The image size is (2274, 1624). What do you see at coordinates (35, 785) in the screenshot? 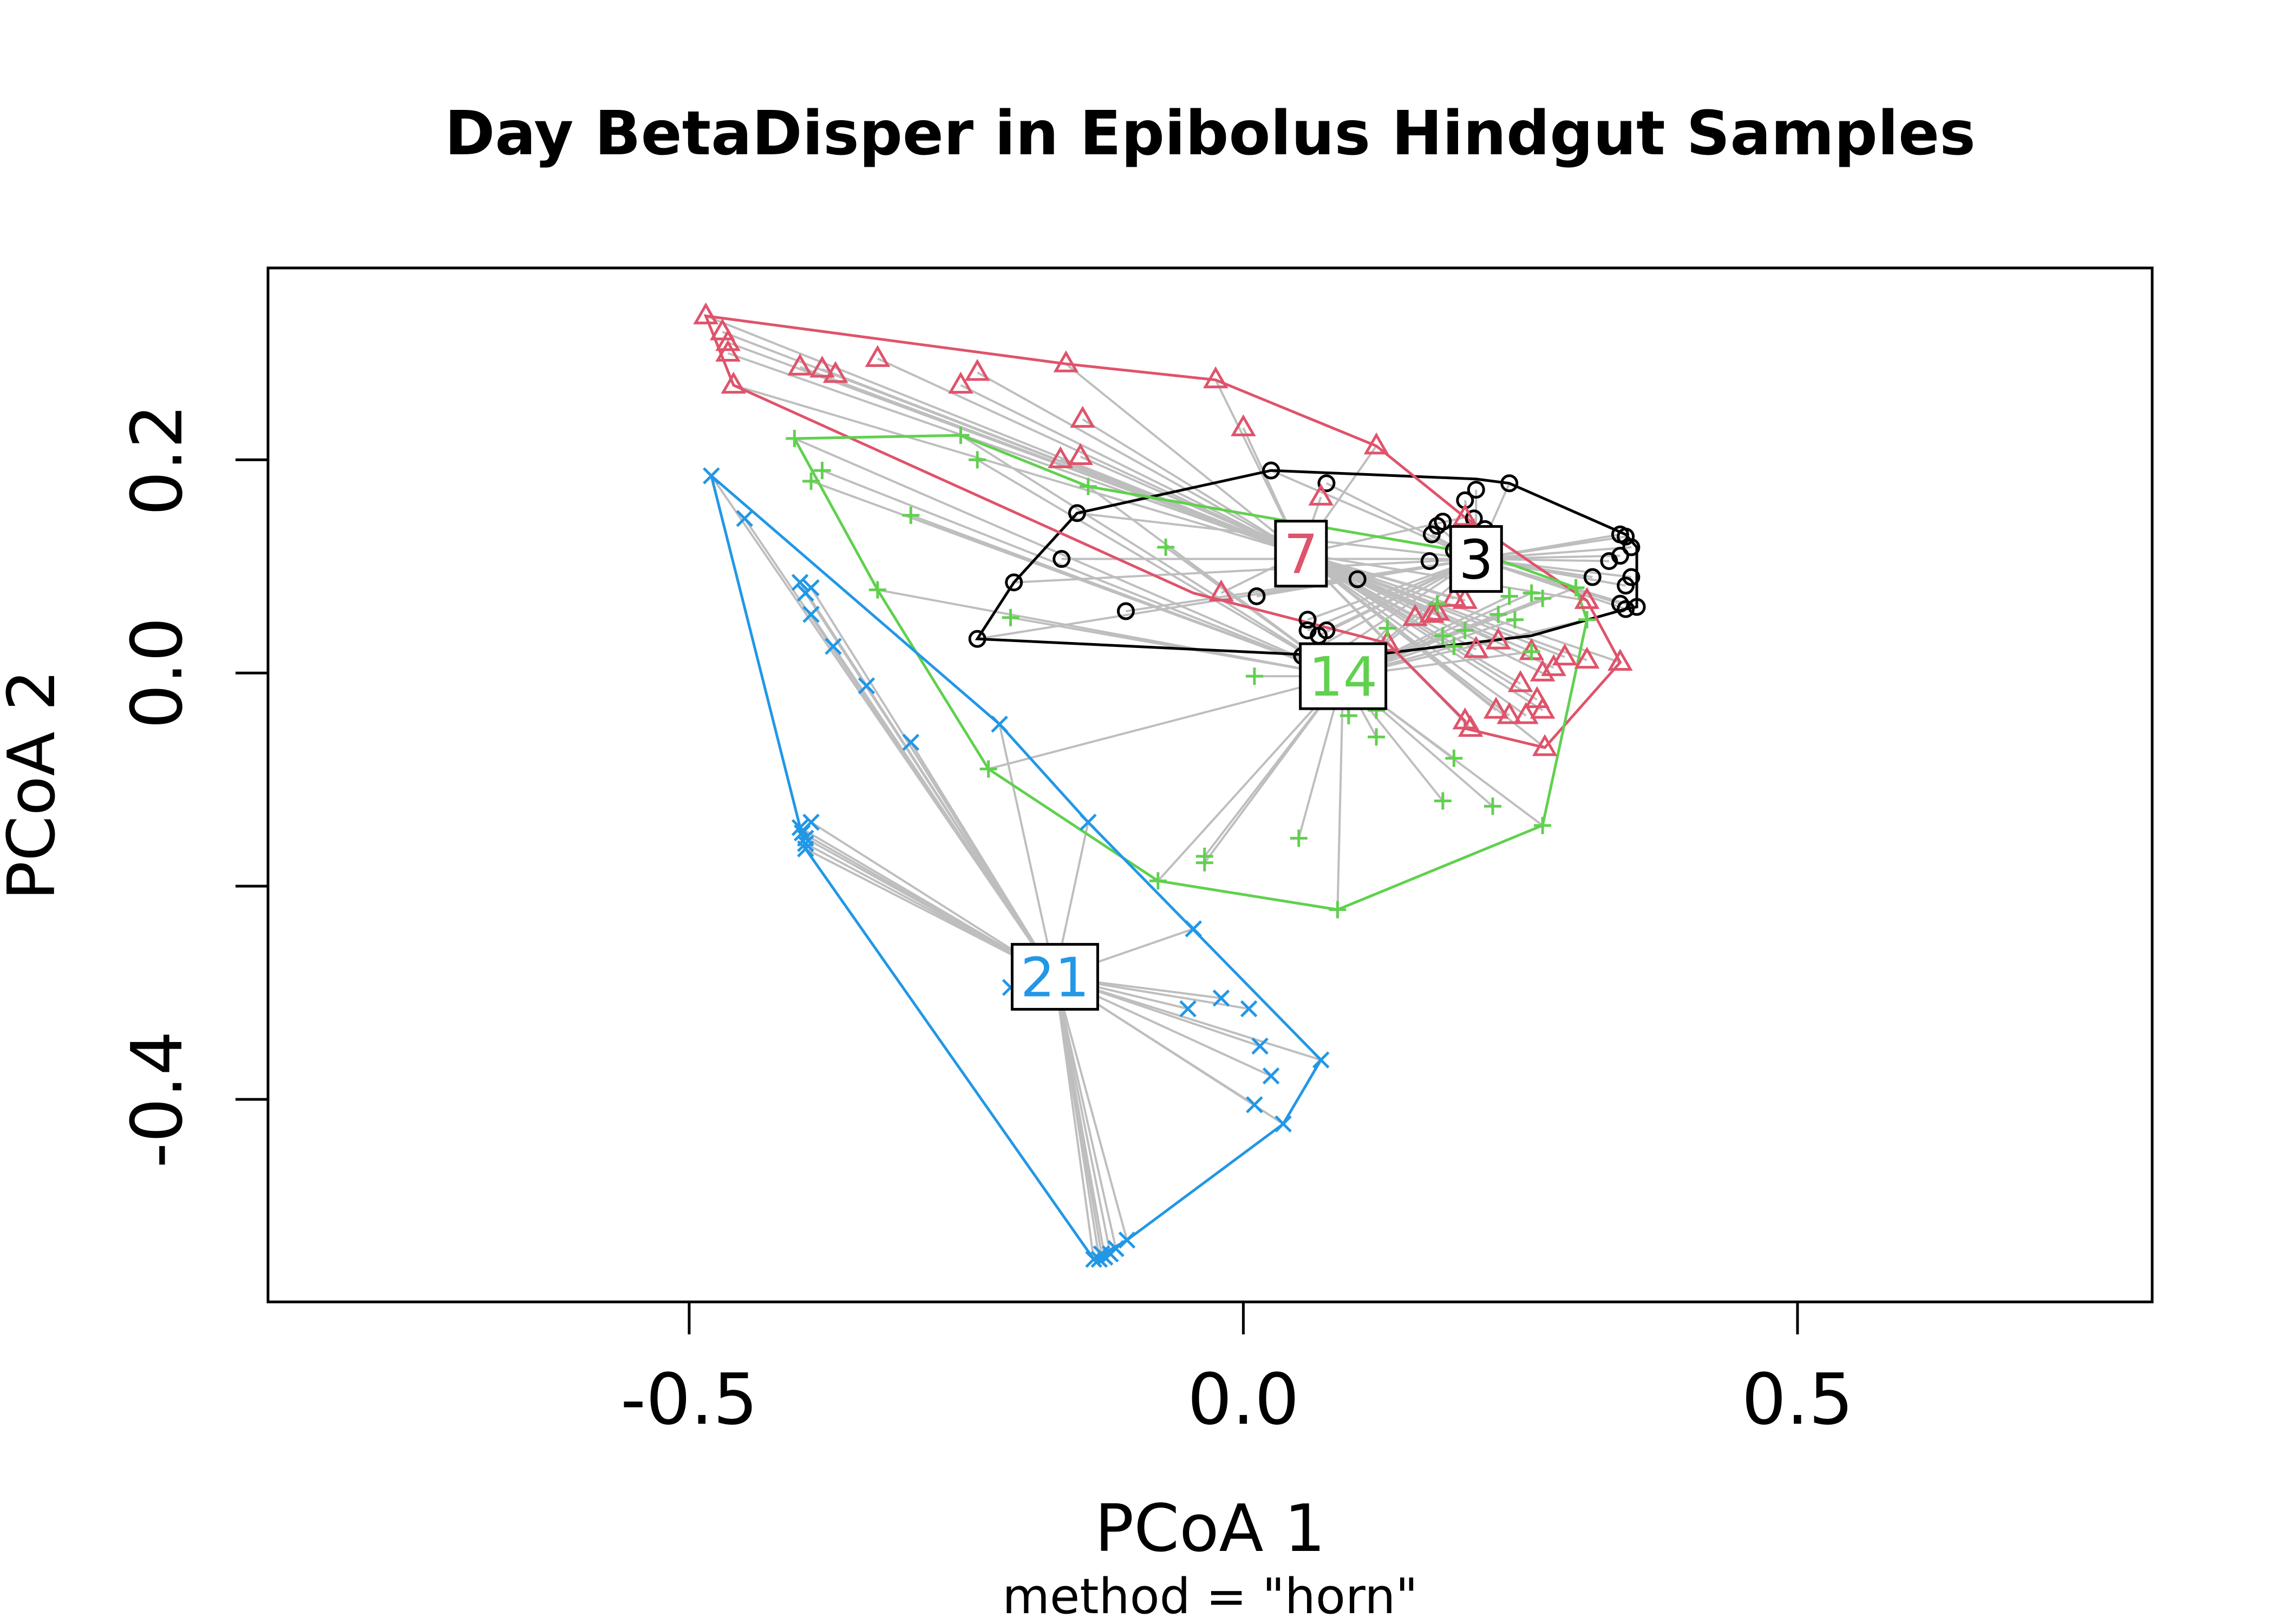
I see `y-axis-title: PCoA 2` at bounding box center [35, 785].